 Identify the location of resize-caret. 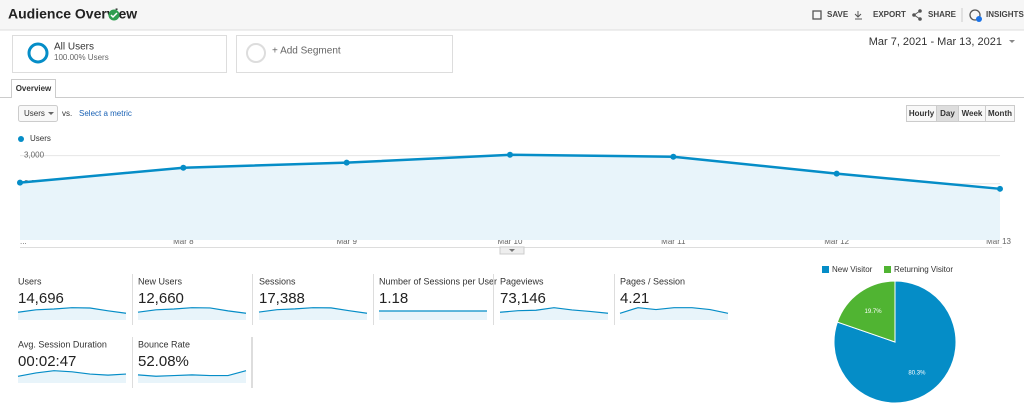
(512, 250).